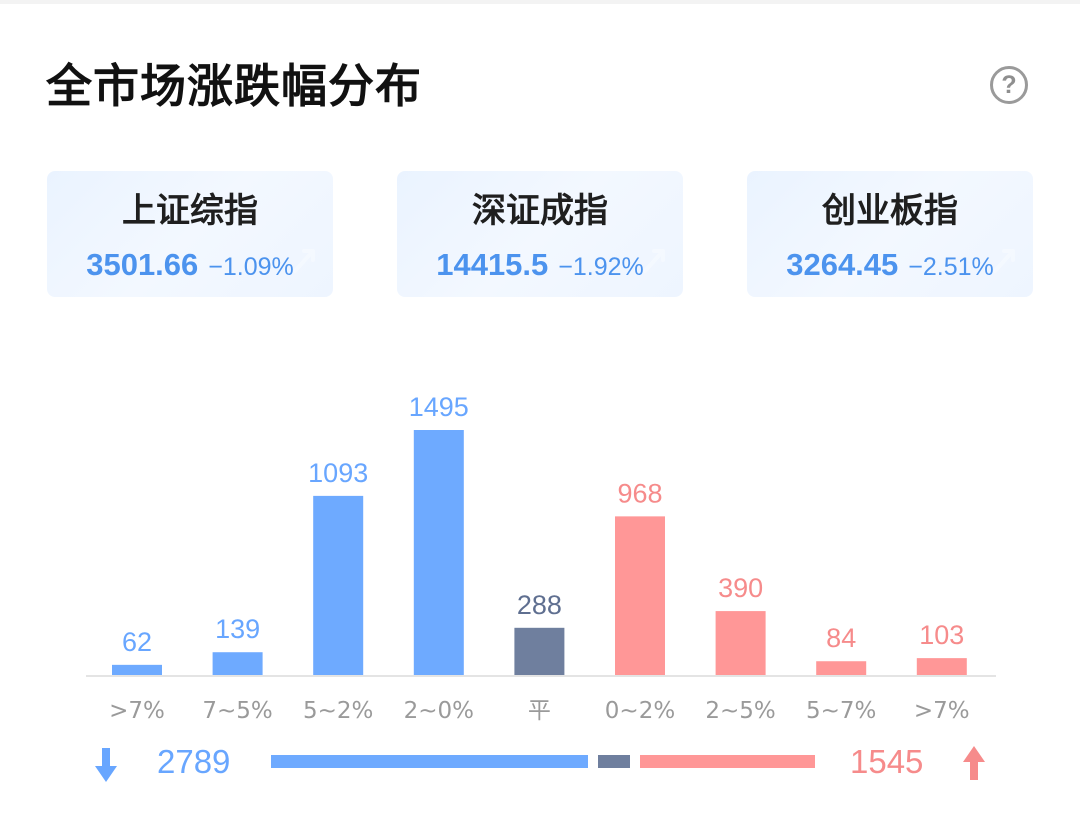  What do you see at coordinates (439, 407) in the screenshot?
I see `bar-value-label: 1495` at bounding box center [439, 407].